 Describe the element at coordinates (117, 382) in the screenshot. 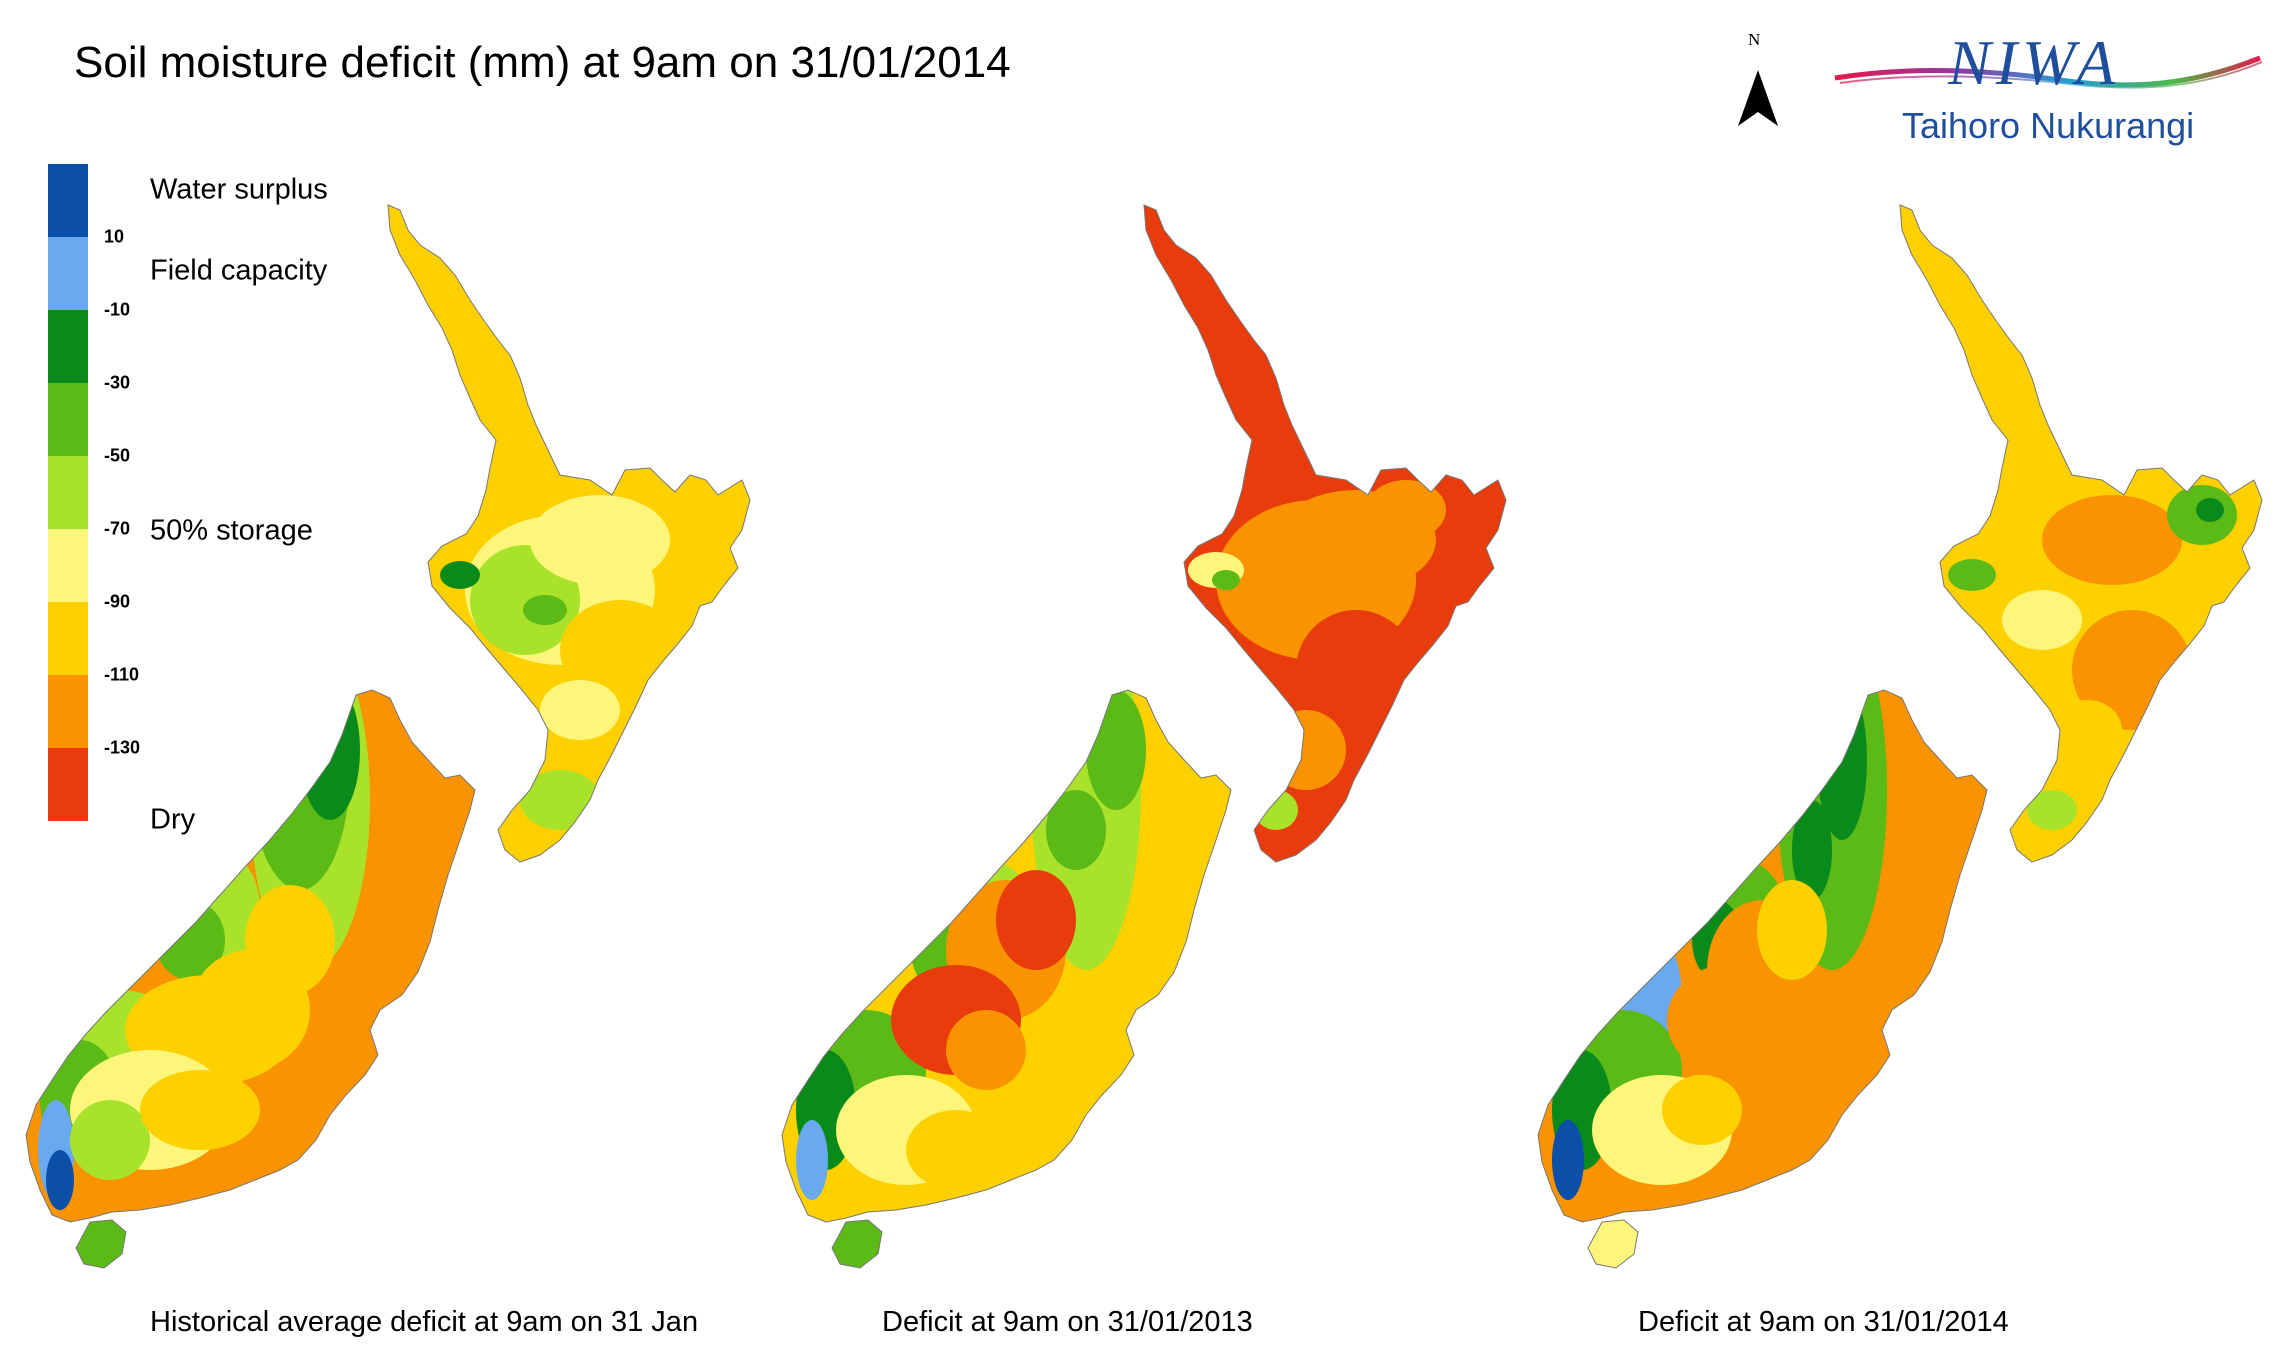

I see `legend-tick: -30` at that location.